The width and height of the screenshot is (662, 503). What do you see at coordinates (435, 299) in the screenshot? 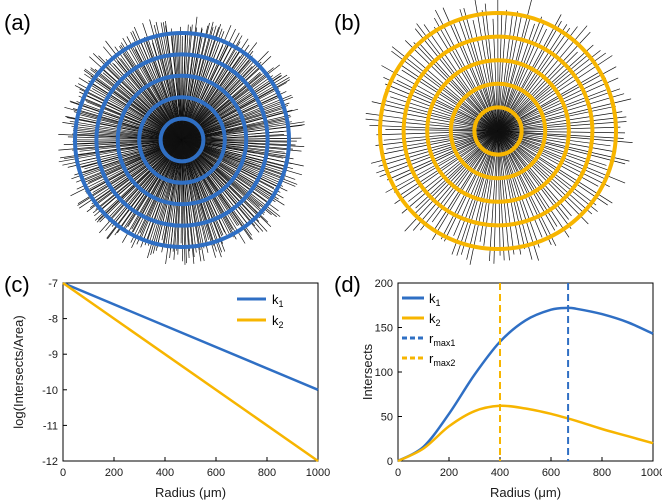
I see `legend-d-k1-label: k1` at bounding box center [435, 299].